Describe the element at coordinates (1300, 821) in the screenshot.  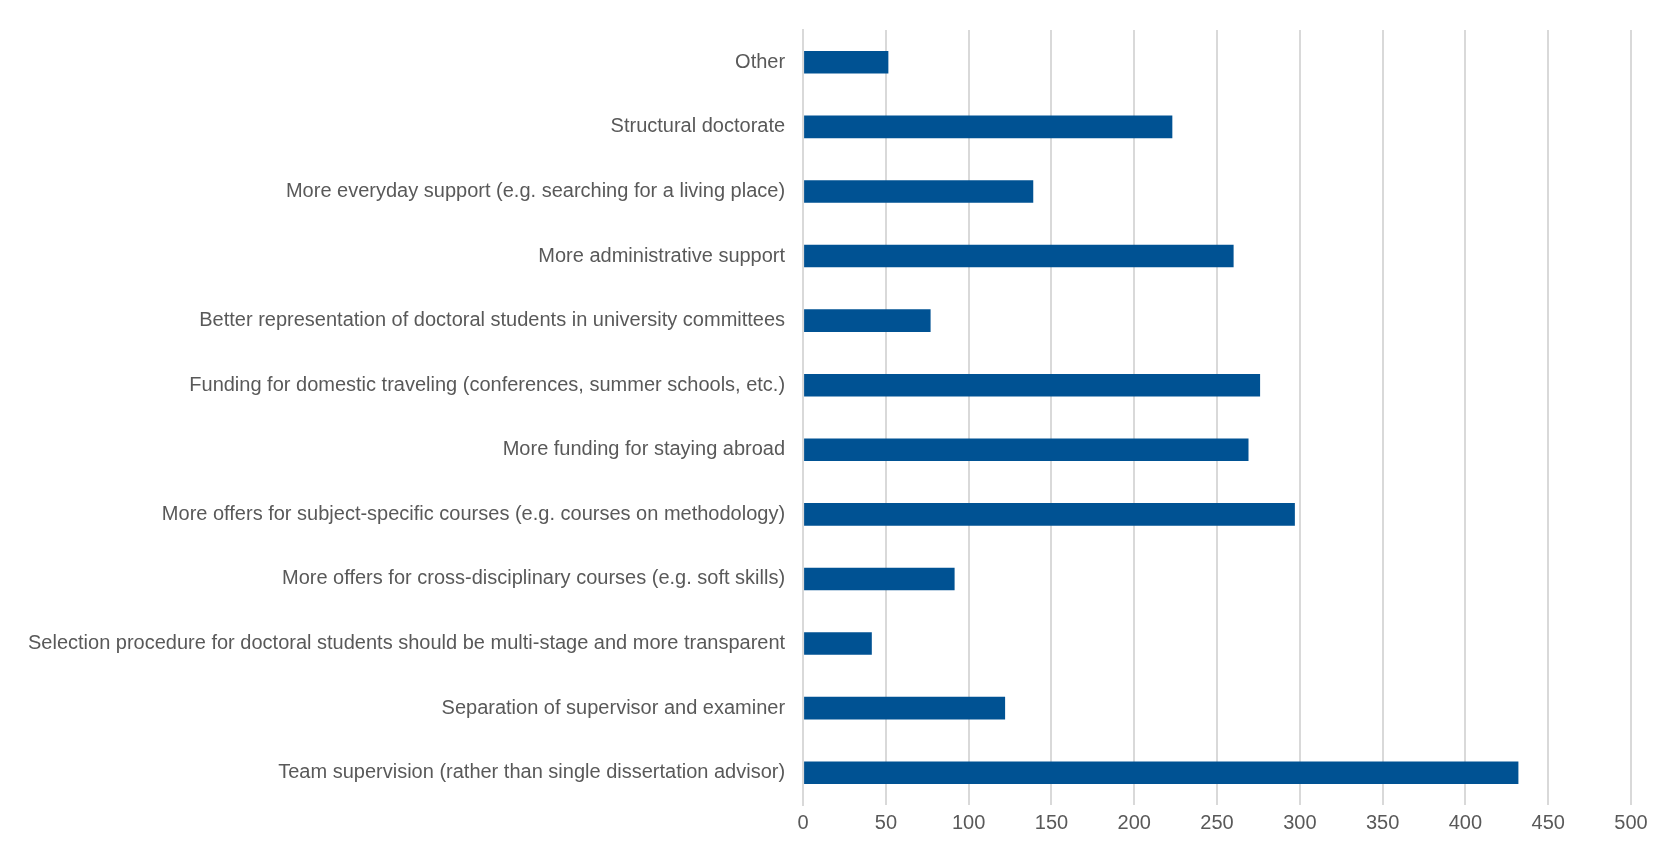
I see `x-tick-label: 300` at that location.